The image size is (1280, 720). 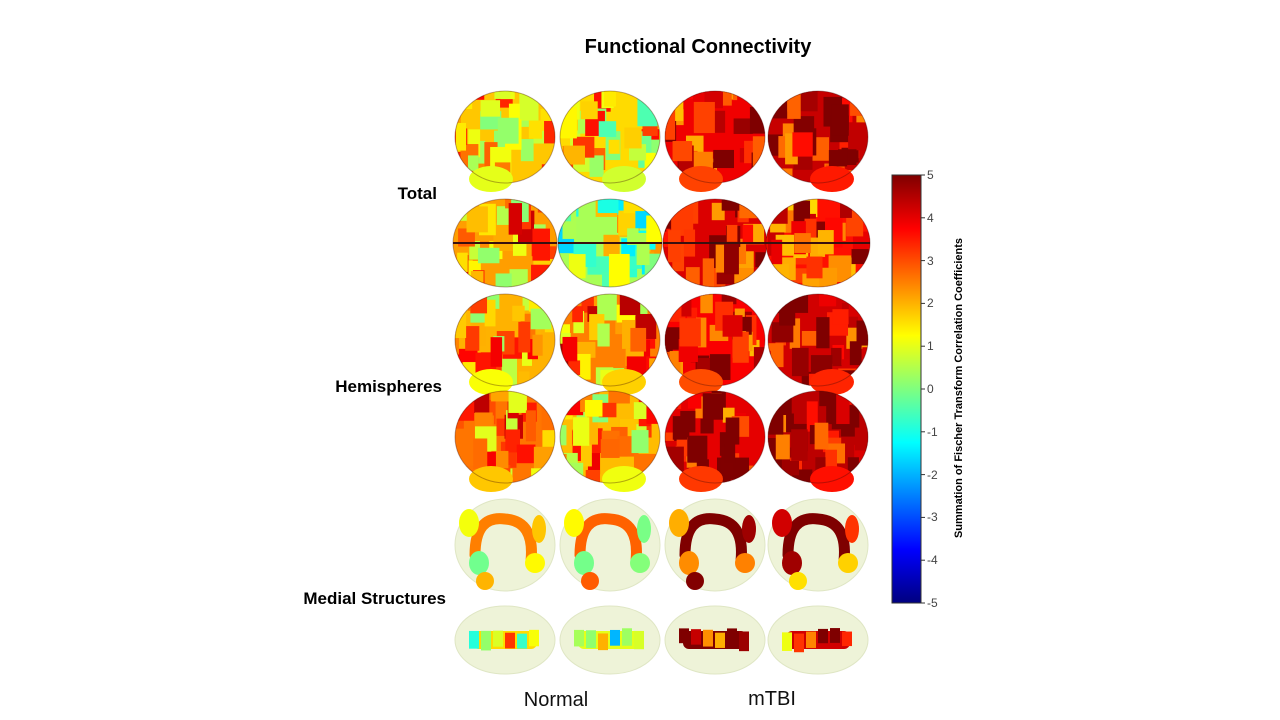 I want to click on colorbar-tick-label: 3, so click(x=930, y=260).